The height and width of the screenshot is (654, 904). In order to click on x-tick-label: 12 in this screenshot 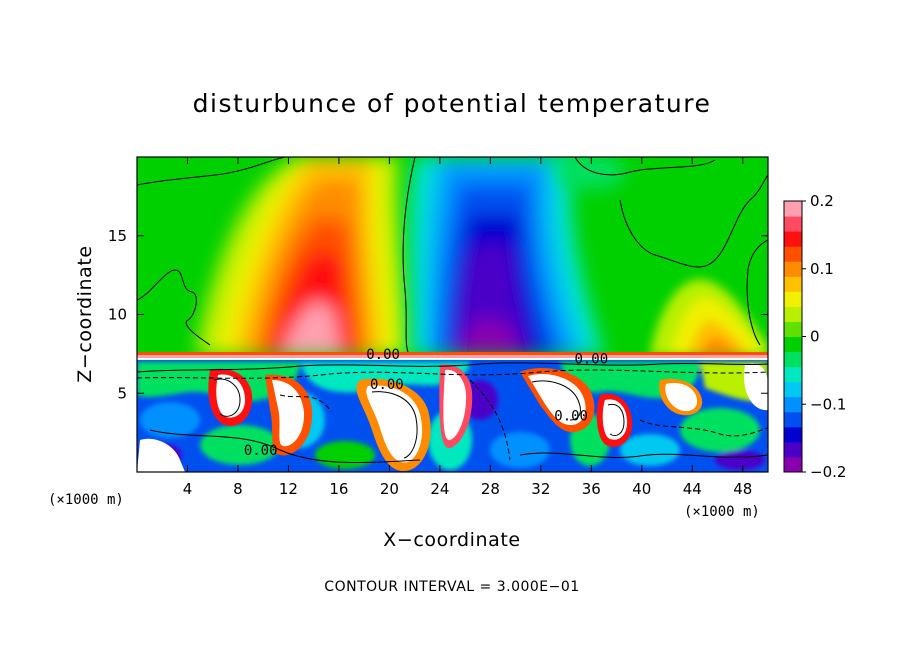, I will do `click(288, 489)`.